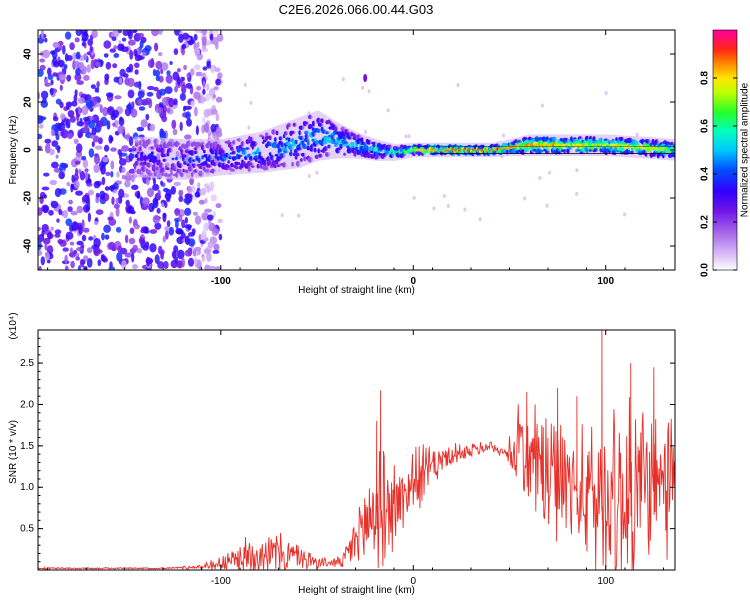 The height and width of the screenshot is (600, 750). Describe the element at coordinates (605, 581) in the screenshot. I see `bottom-xtick-label: 100` at that location.